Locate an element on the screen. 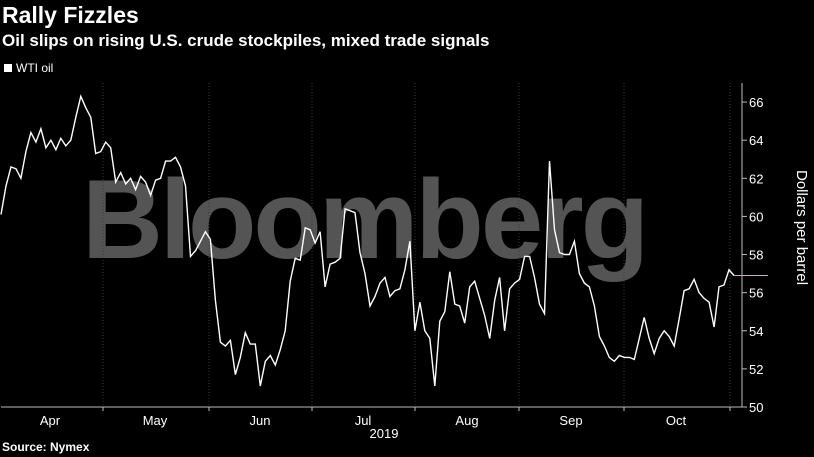 Image resolution: width=814 pixels, height=457 pixels. y-tick-label-58: 58 is located at coordinates (756, 255).